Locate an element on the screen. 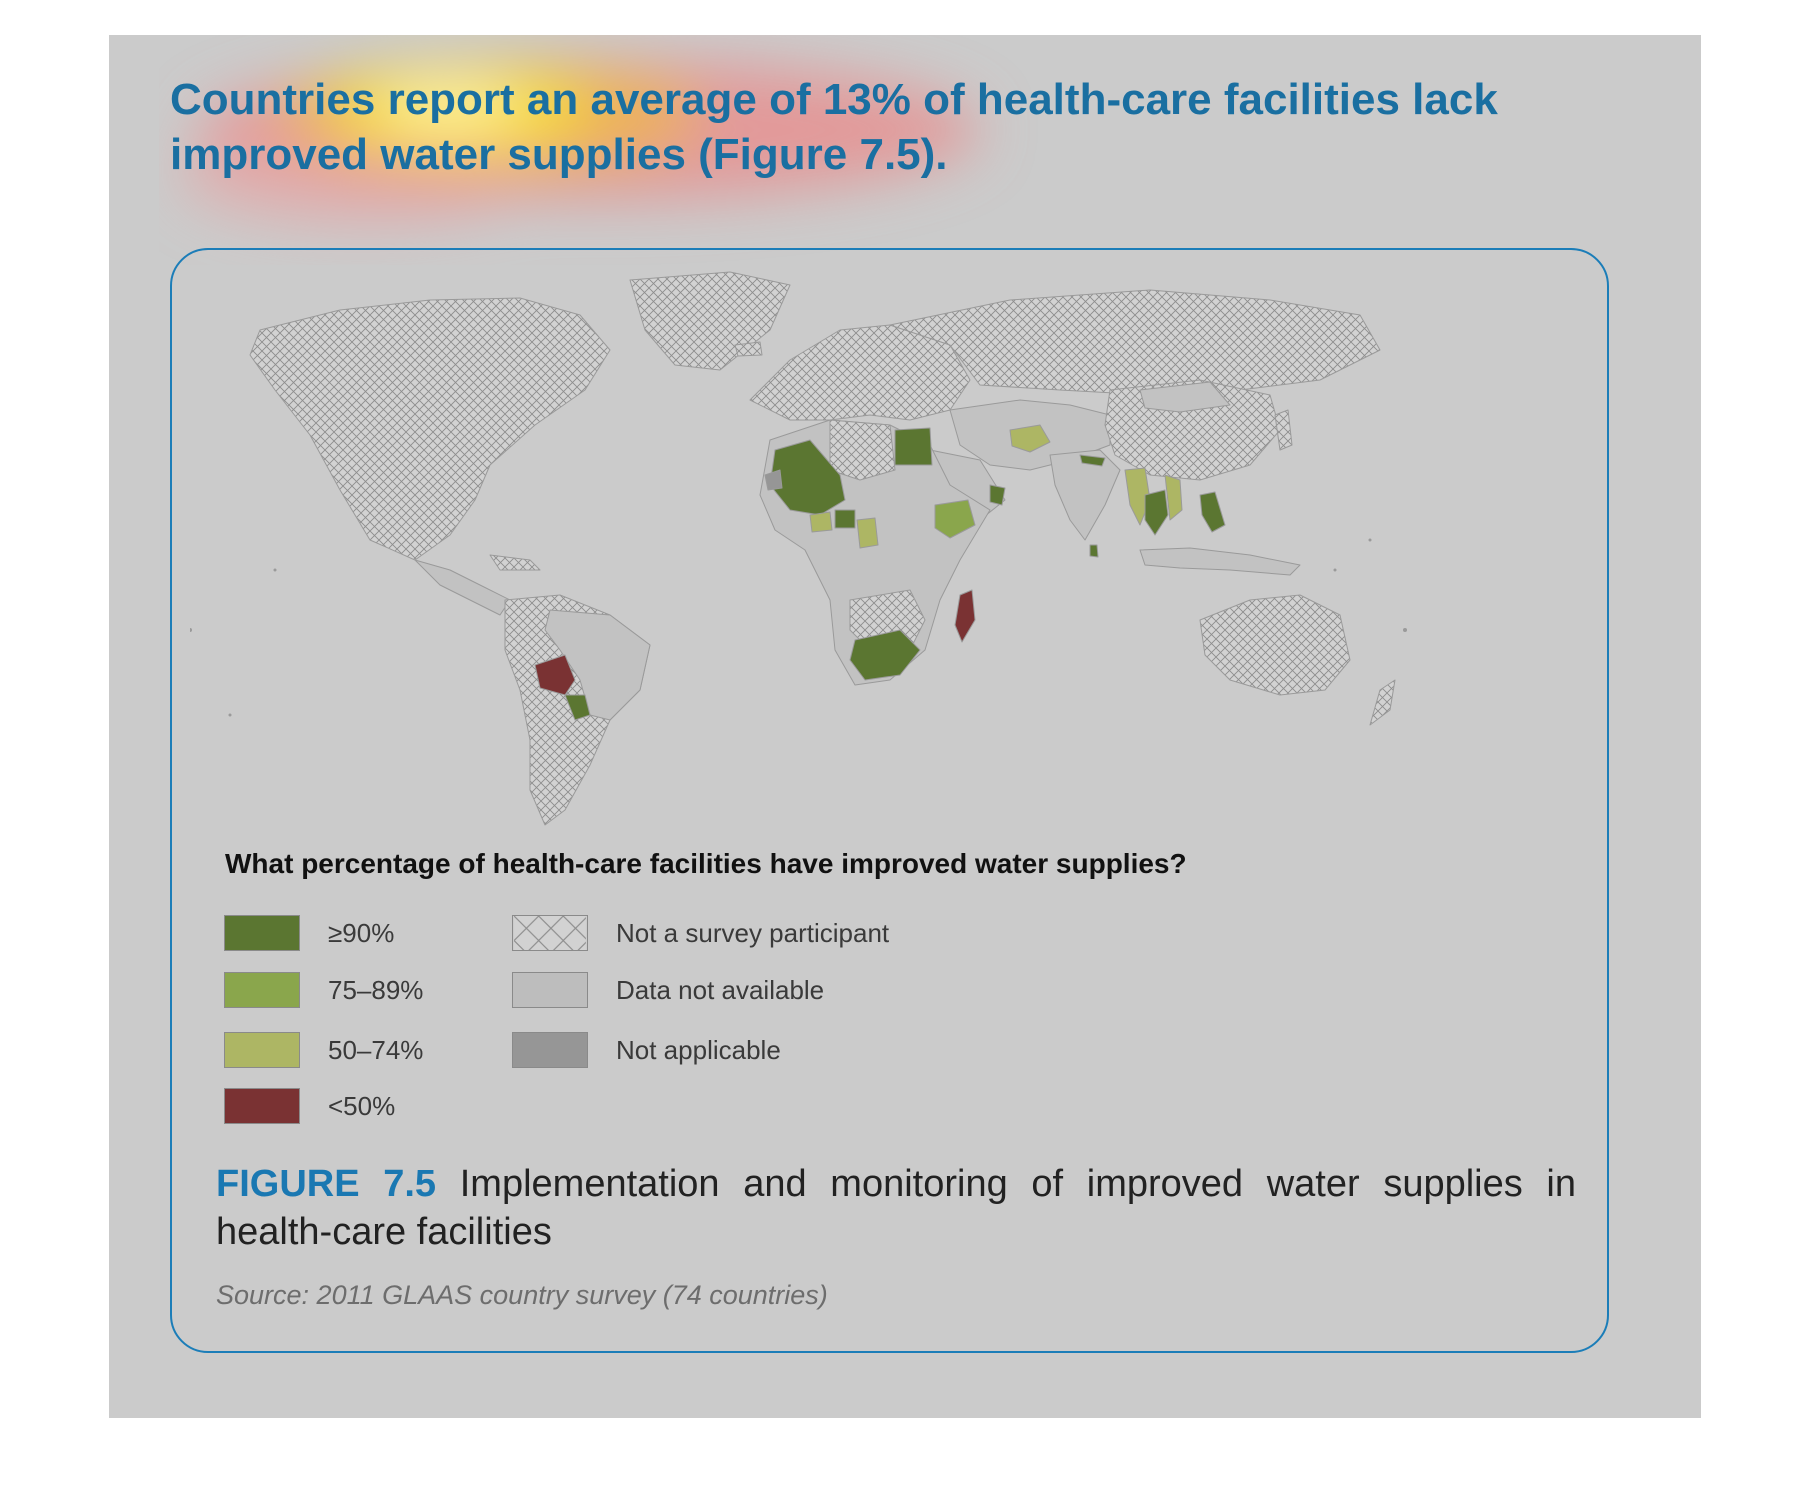  madagascar-region is located at coordinates (965, 616).